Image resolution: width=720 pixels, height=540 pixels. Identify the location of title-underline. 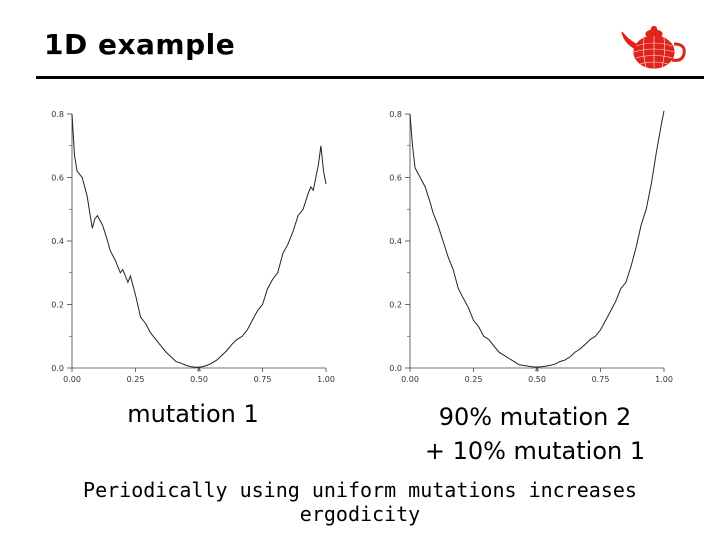
(370, 77).